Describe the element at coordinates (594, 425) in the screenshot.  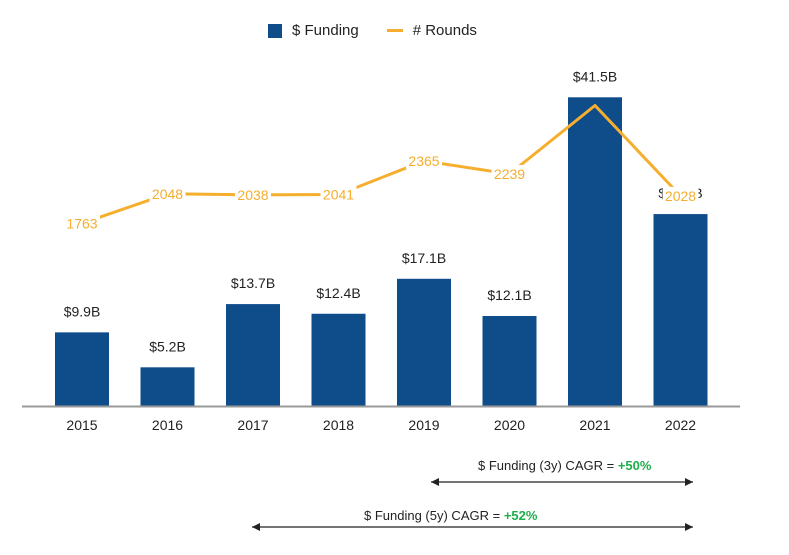
I see `x-tick-label-2021: 2021` at that location.